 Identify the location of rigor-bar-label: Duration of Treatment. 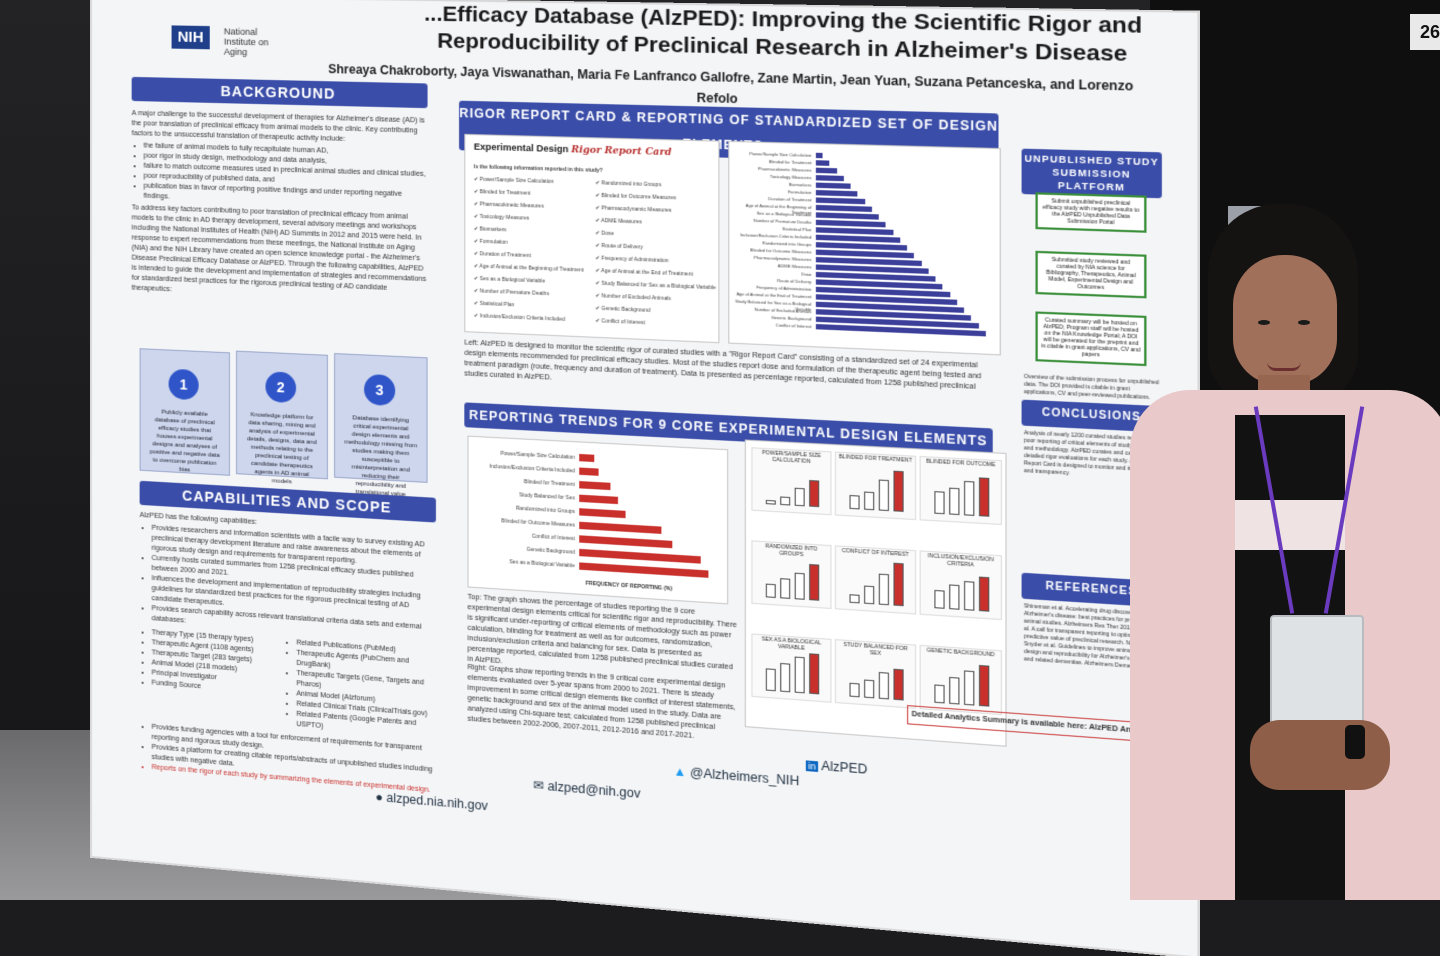
(773, 199).